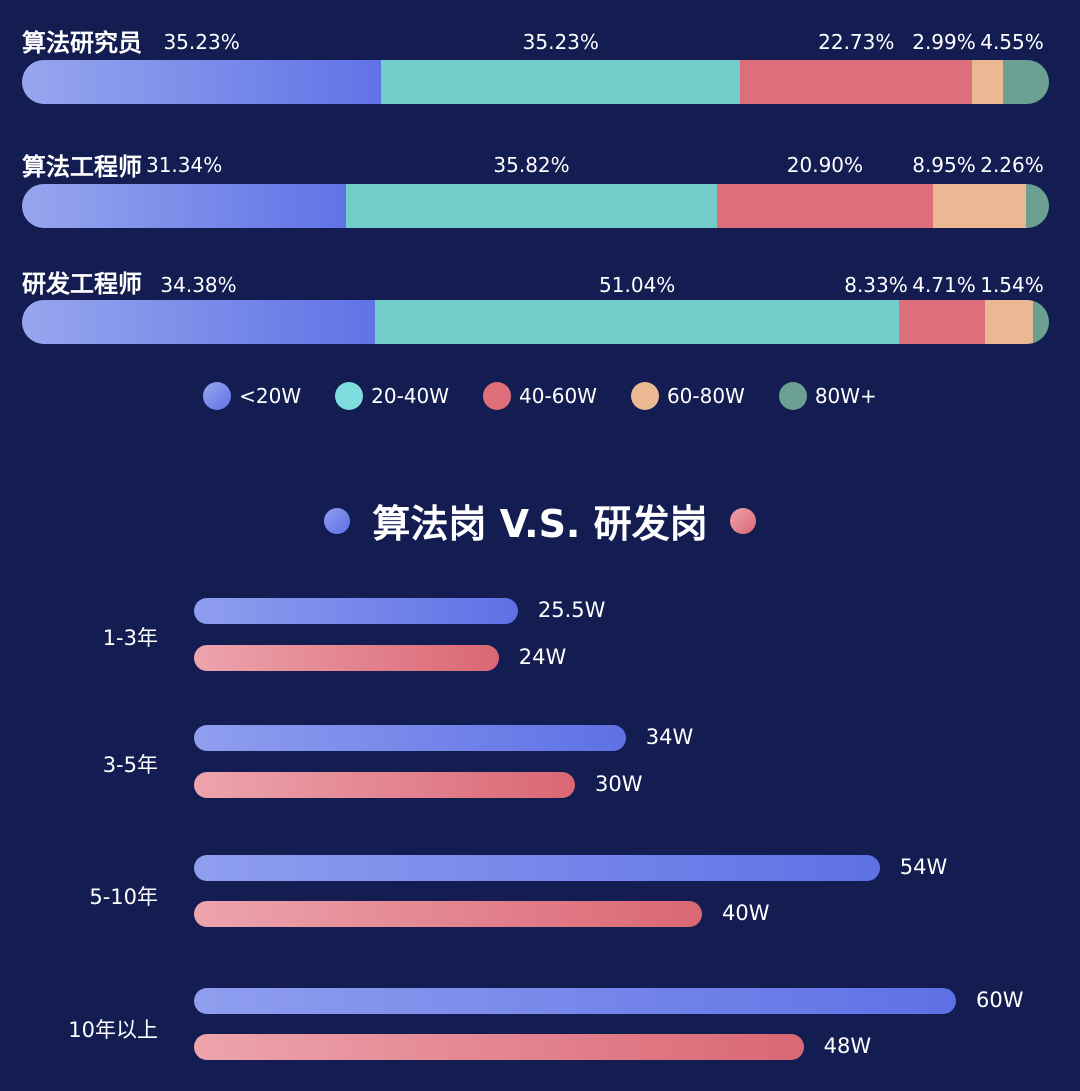  I want to click on segment-percent-label: 2.26%, so click(1012, 165).